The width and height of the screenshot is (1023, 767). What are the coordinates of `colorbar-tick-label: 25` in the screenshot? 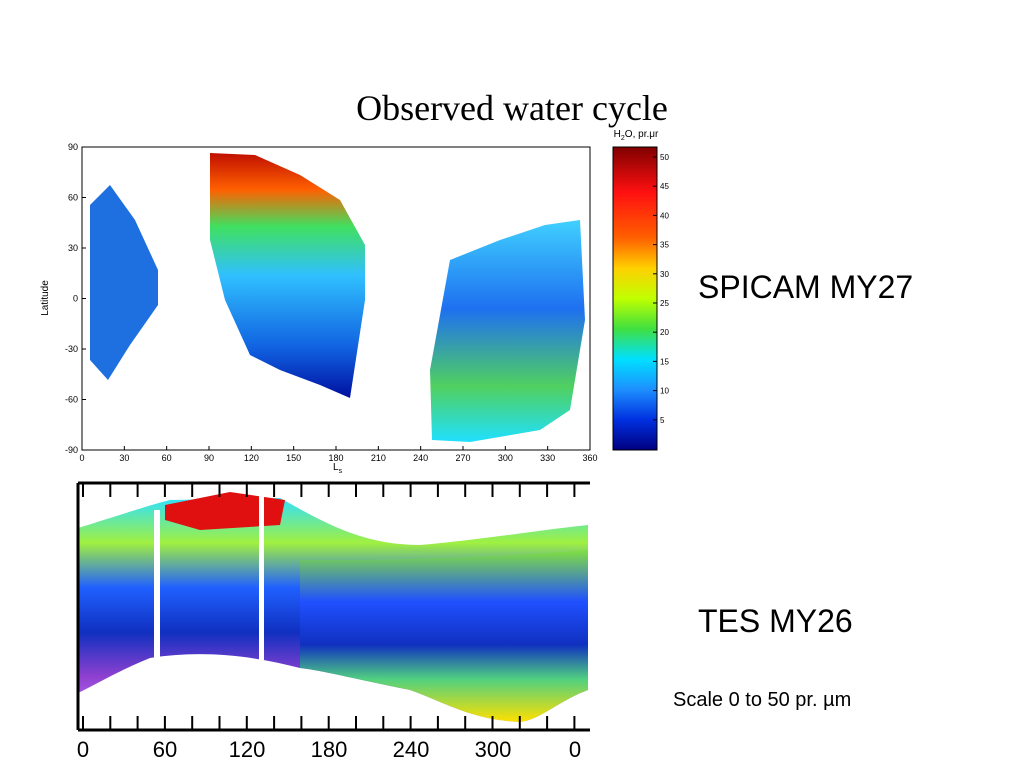 It's located at (664, 303).